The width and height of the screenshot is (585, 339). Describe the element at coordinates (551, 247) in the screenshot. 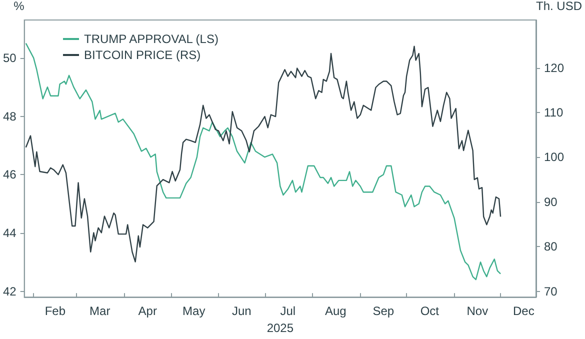

I see `y2-tick-label: 80` at that location.